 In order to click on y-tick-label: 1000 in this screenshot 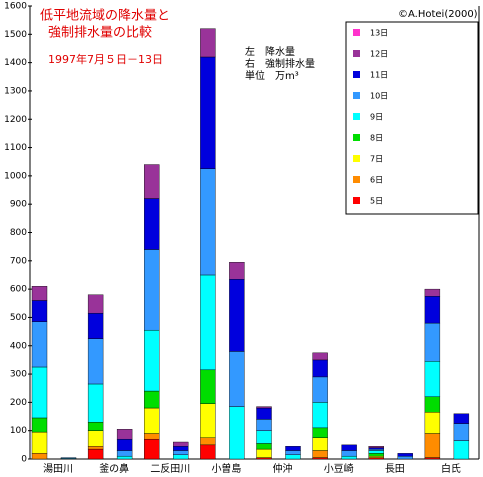, I will do `click(15, 176)`.